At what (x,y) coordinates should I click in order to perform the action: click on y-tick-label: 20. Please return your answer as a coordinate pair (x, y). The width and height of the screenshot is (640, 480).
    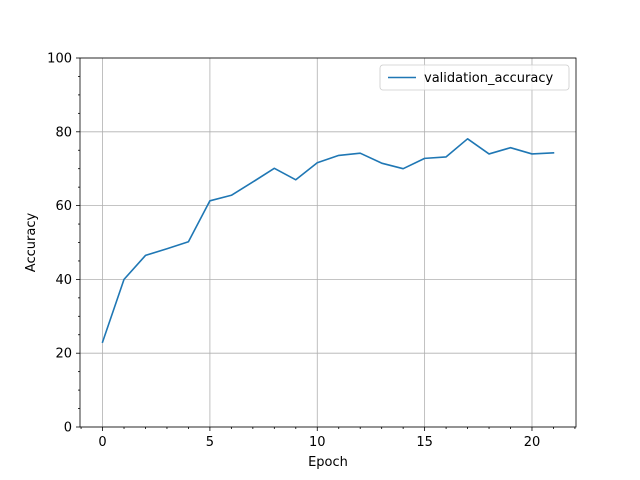
    Looking at the image, I should click on (63, 354).